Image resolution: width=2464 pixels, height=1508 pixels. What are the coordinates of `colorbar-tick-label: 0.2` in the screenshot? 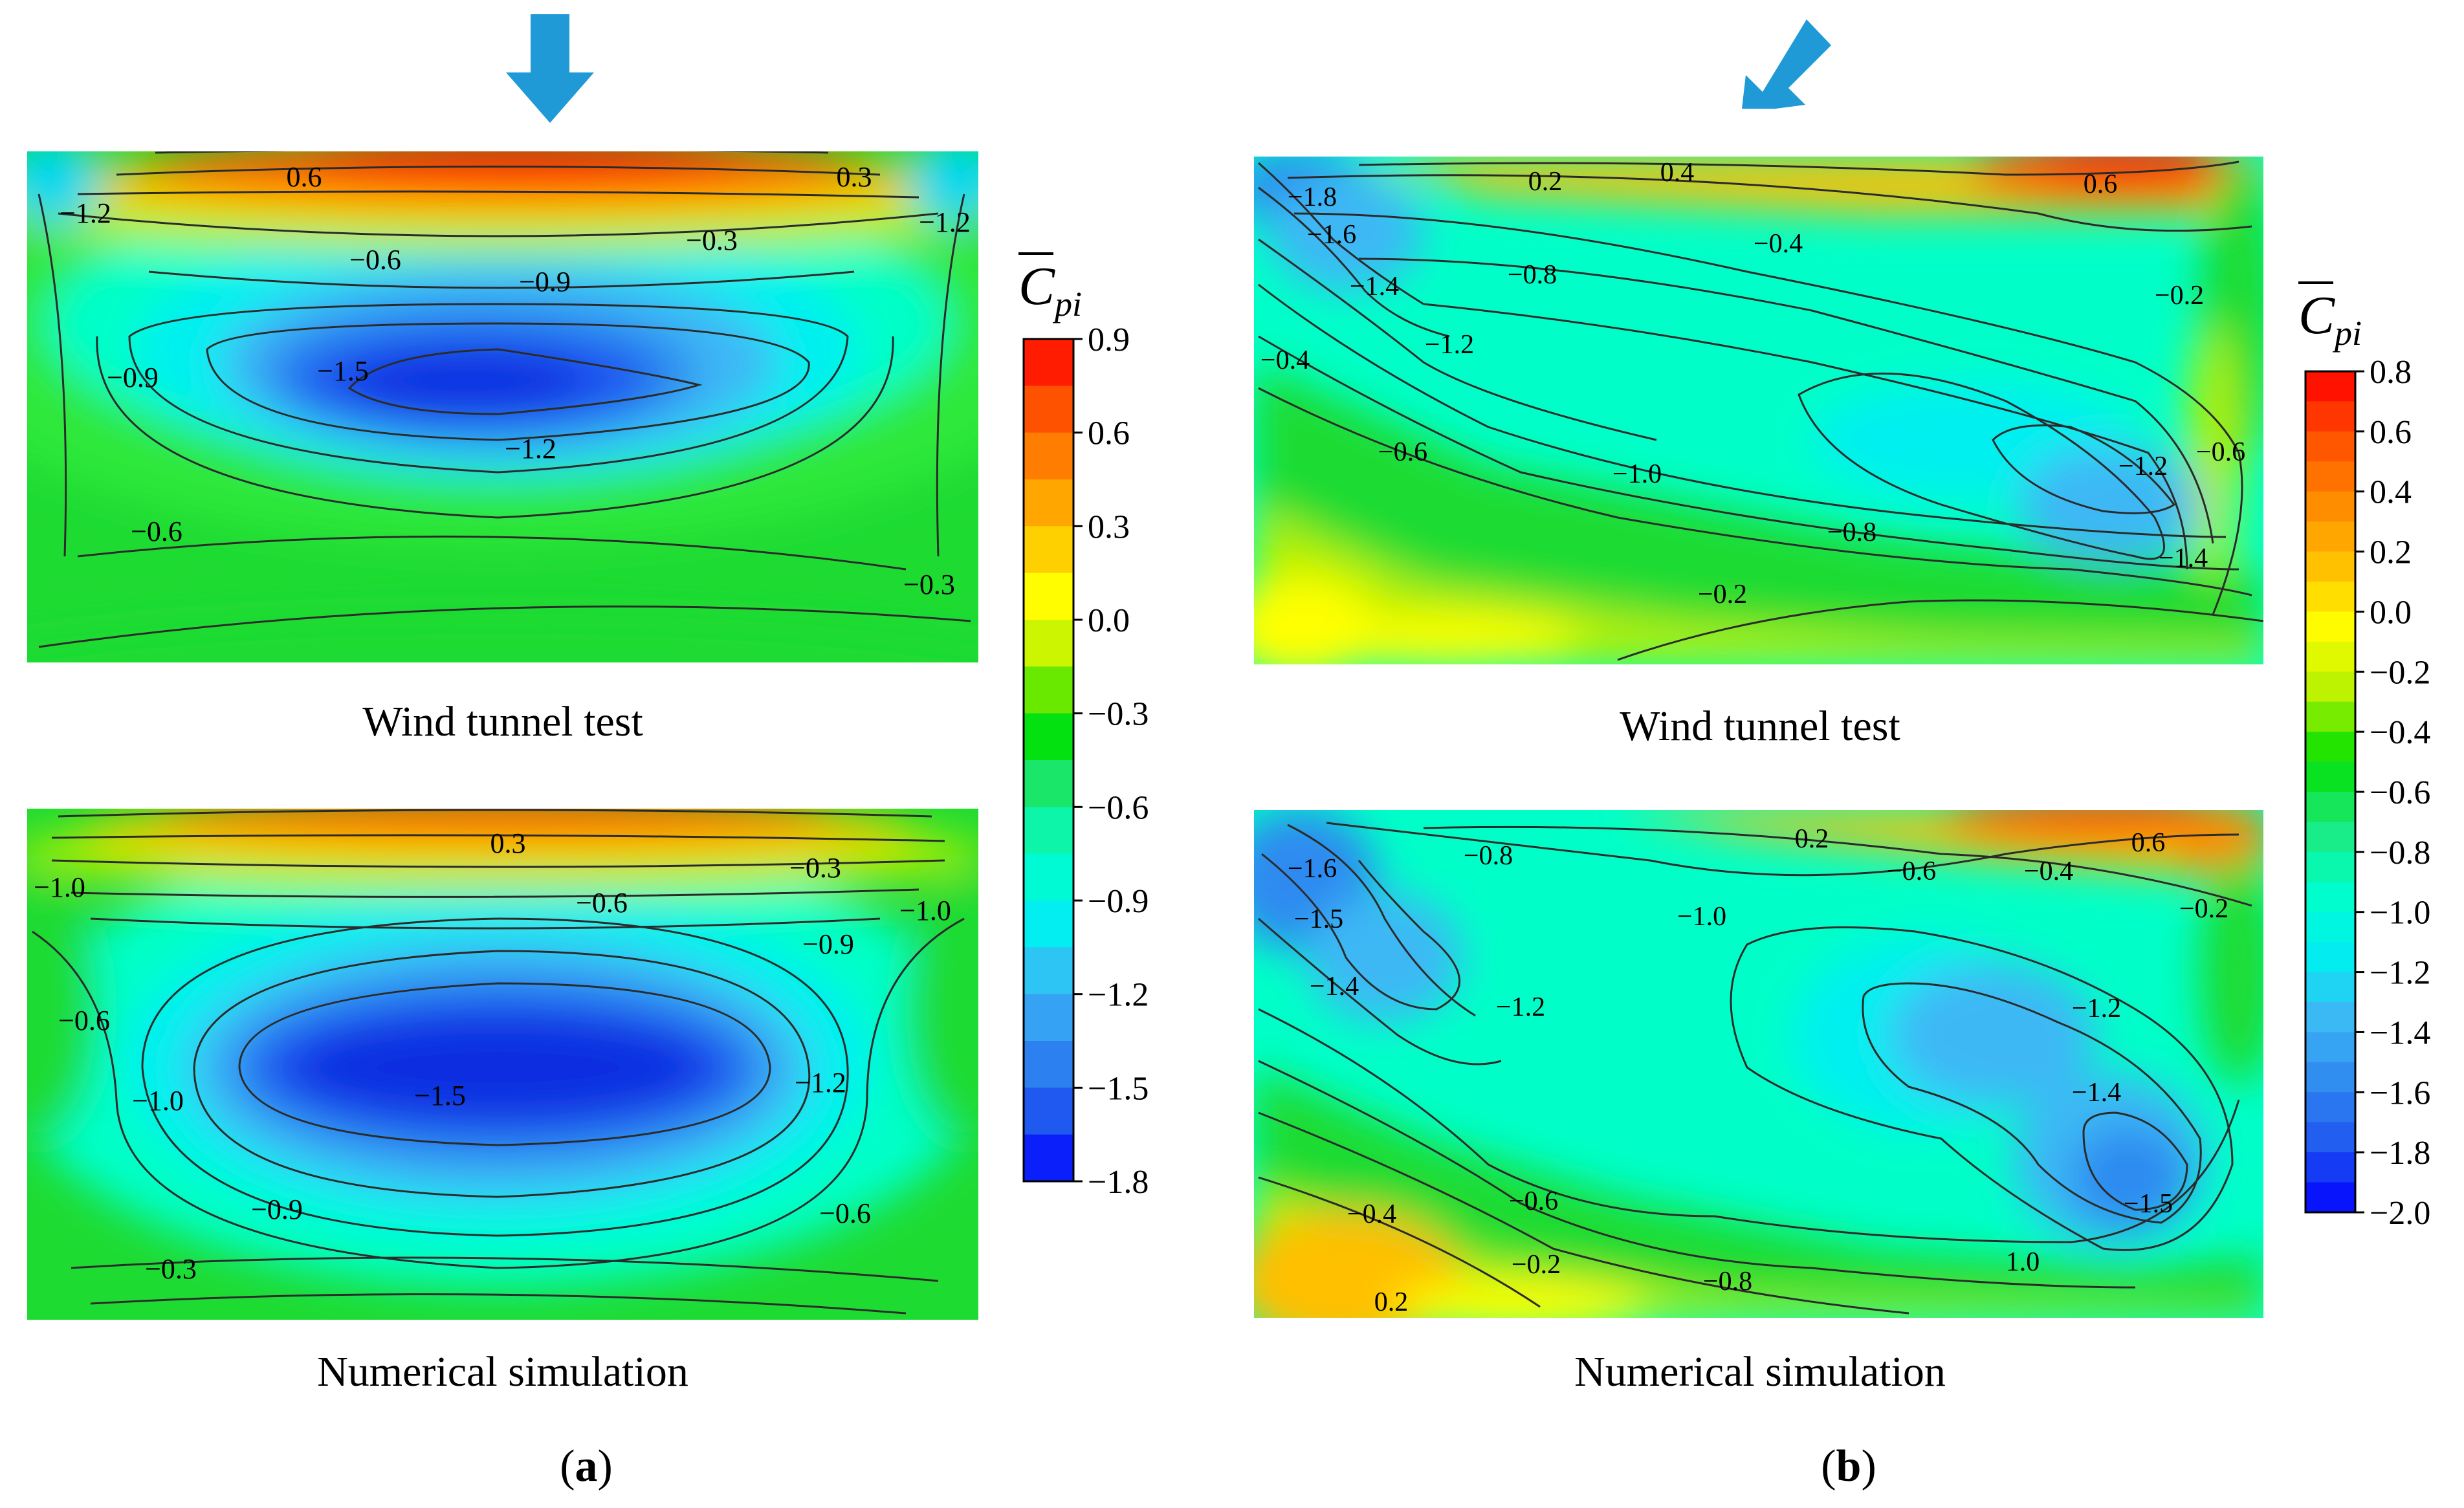 It's located at (2391, 552).